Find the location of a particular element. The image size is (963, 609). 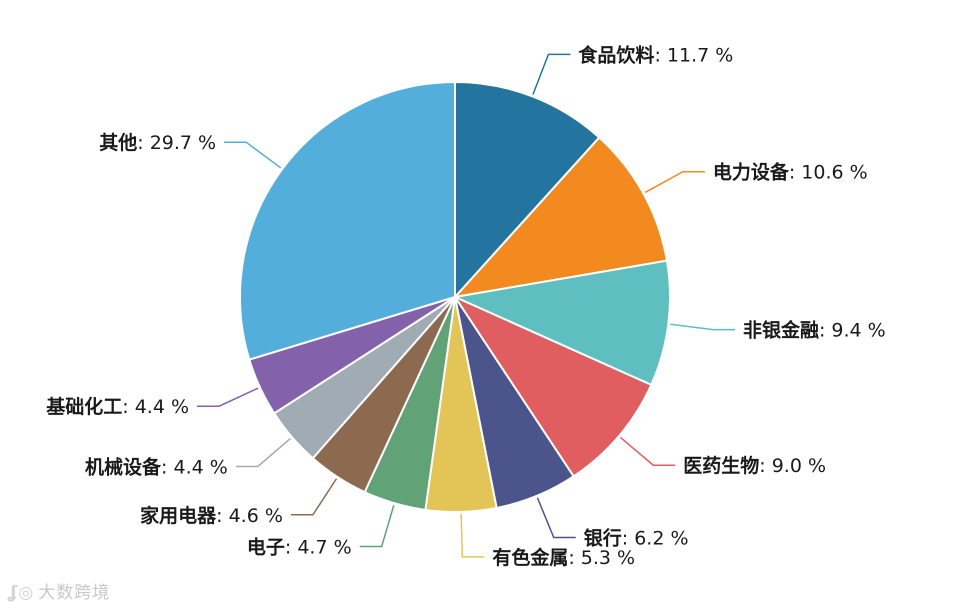

slice-label-11: 其他: 29.7 % is located at coordinates (157, 142).